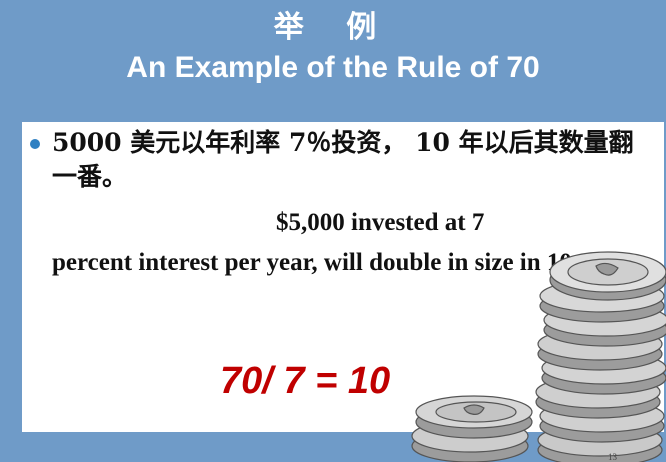  Describe the element at coordinates (305, 381) in the screenshot. I see `rule-of-70-formula: 70/ 7 = 10` at that location.